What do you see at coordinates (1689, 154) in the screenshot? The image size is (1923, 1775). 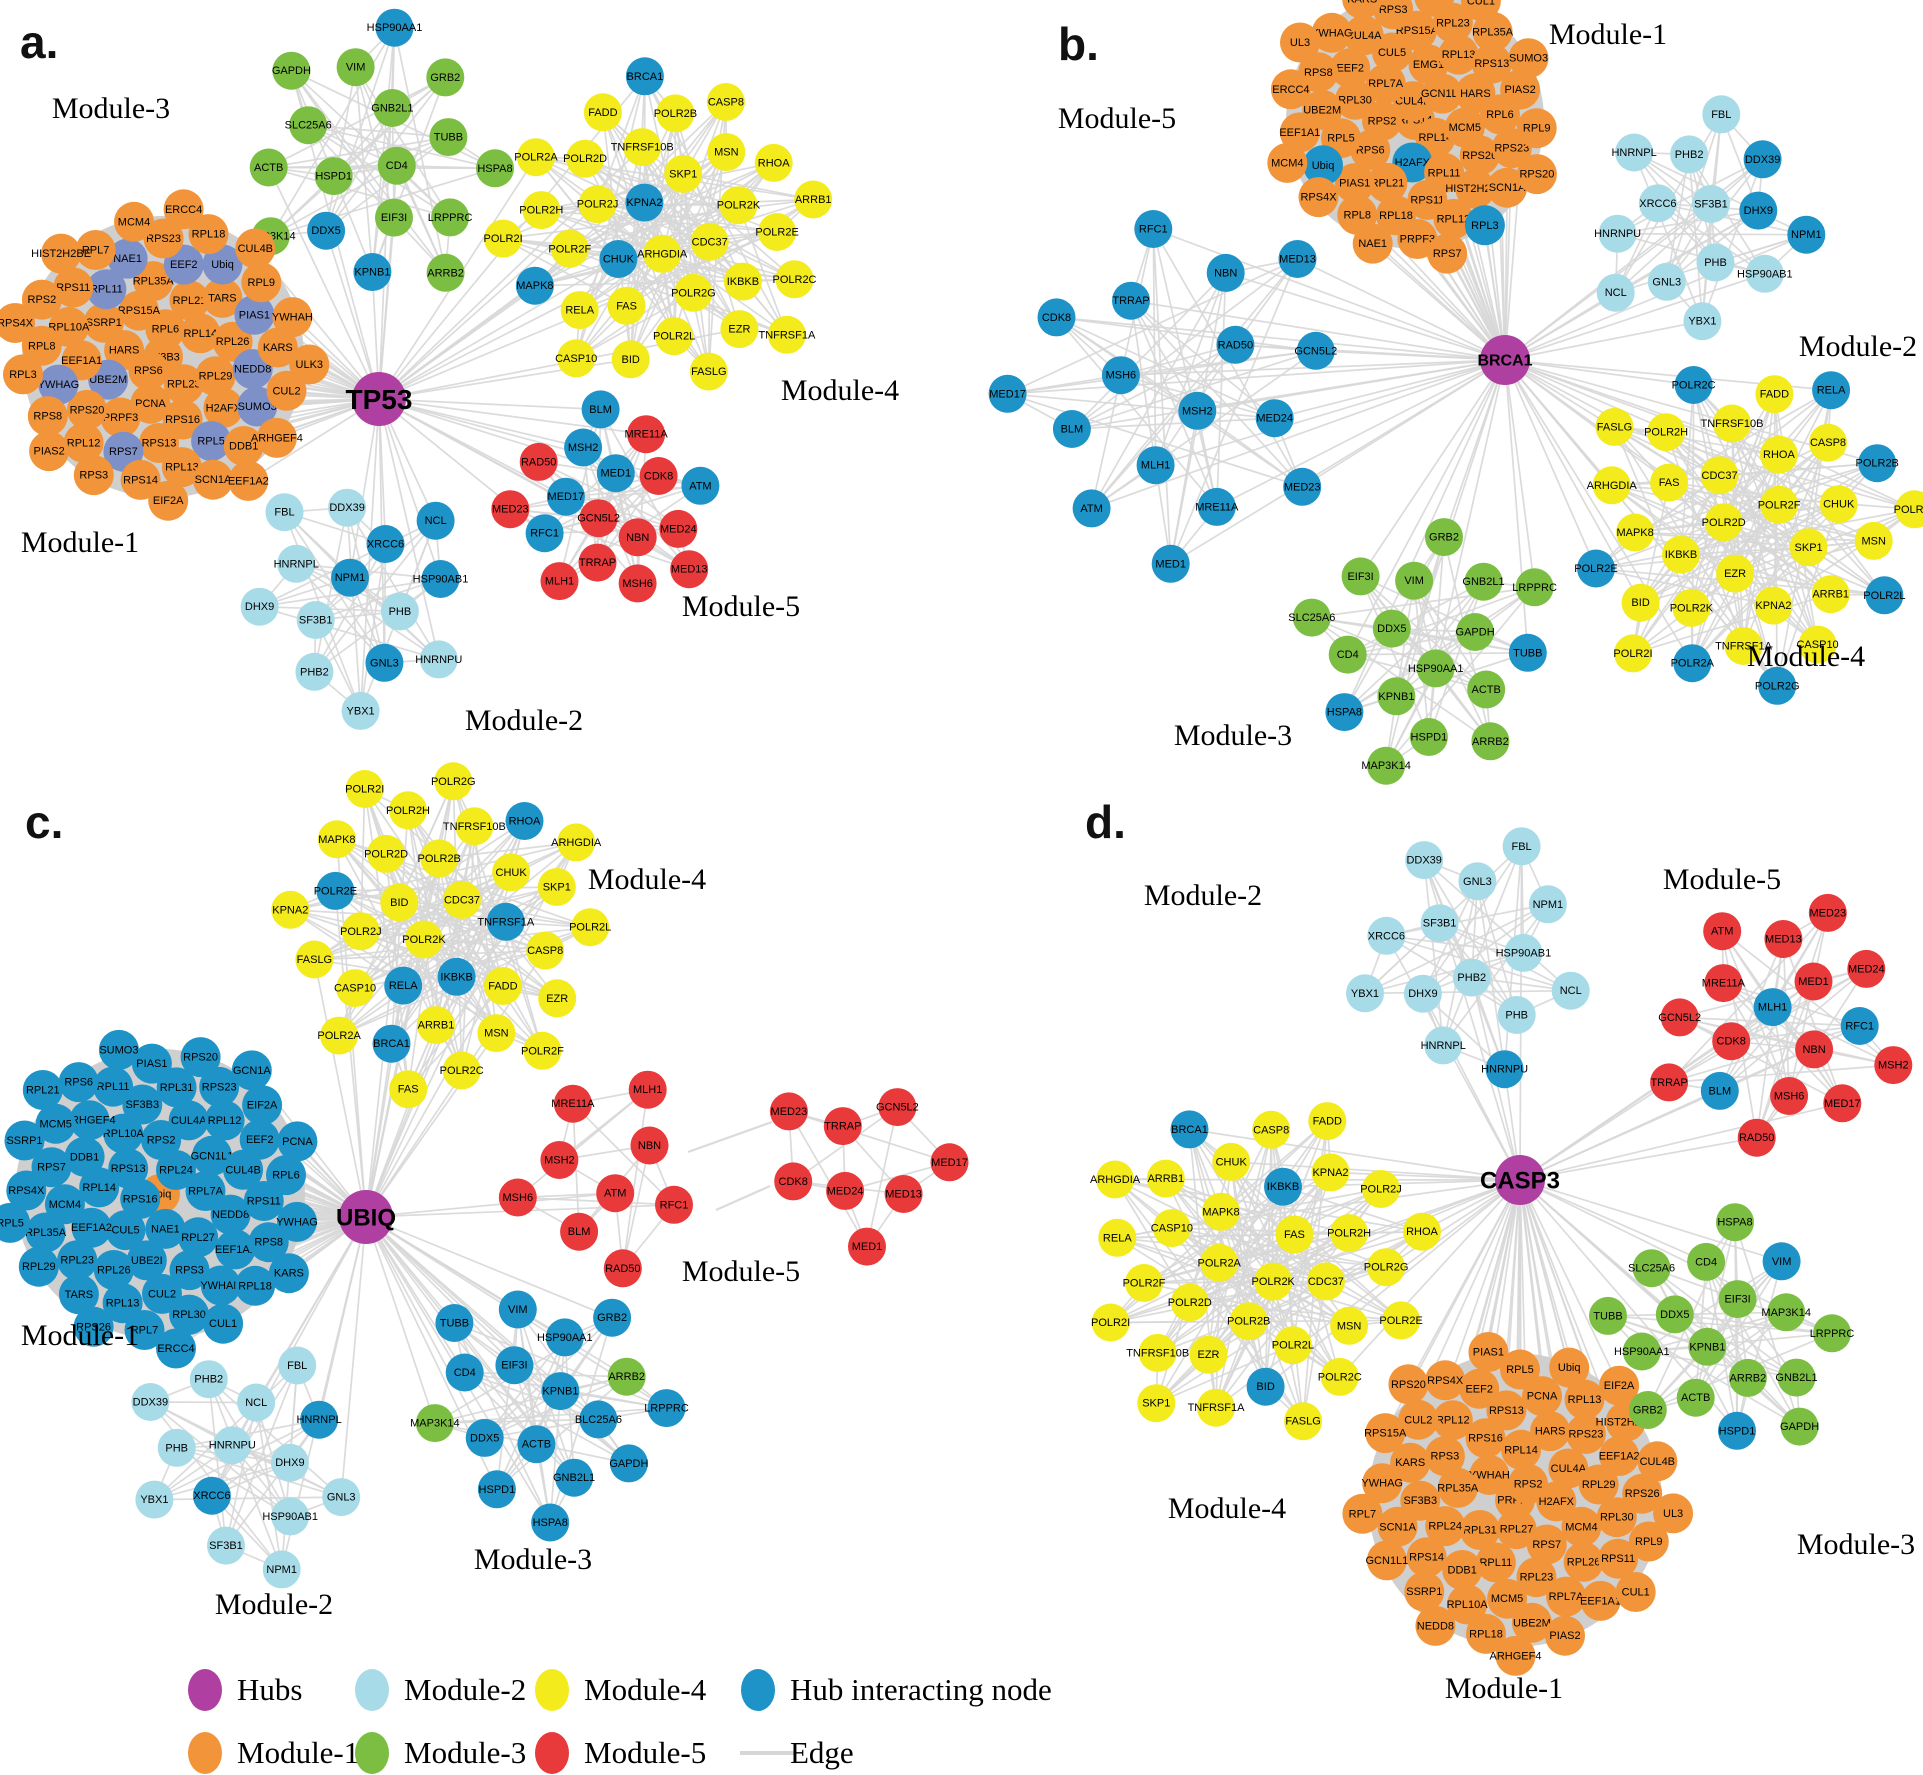 I see `node-PHB2: PHB2` at bounding box center [1689, 154].